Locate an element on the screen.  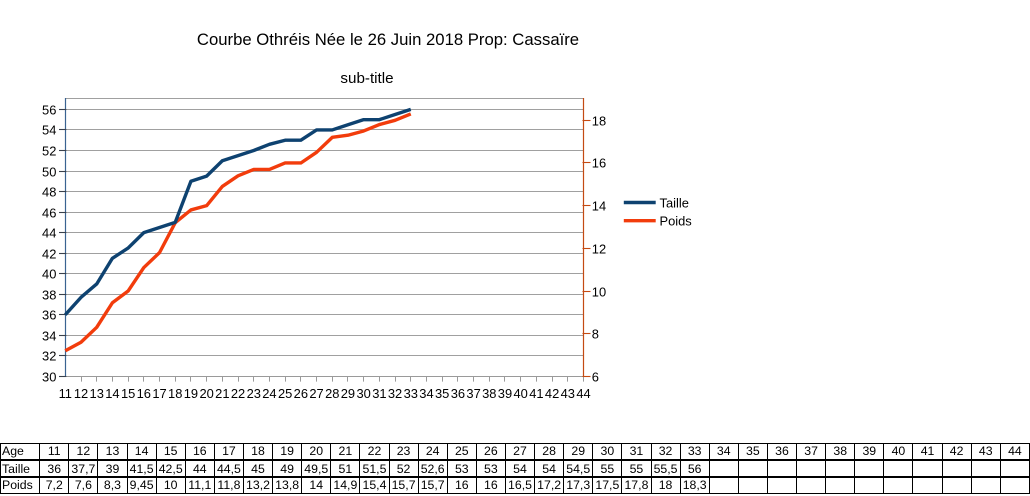
svg-text: 10 is located at coordinates (599, 292).